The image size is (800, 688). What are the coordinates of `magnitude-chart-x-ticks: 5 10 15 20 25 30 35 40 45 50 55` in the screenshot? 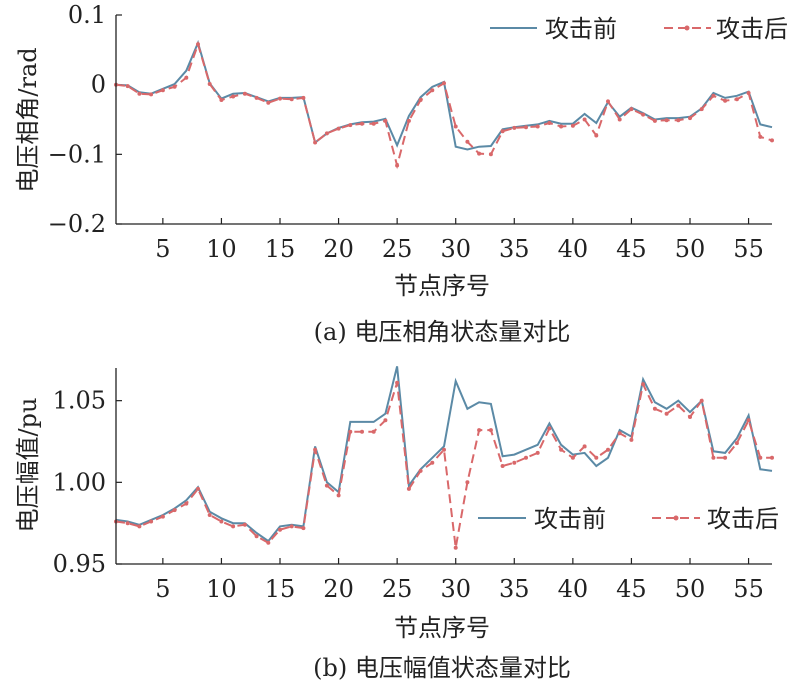 It's located at (459, 580).